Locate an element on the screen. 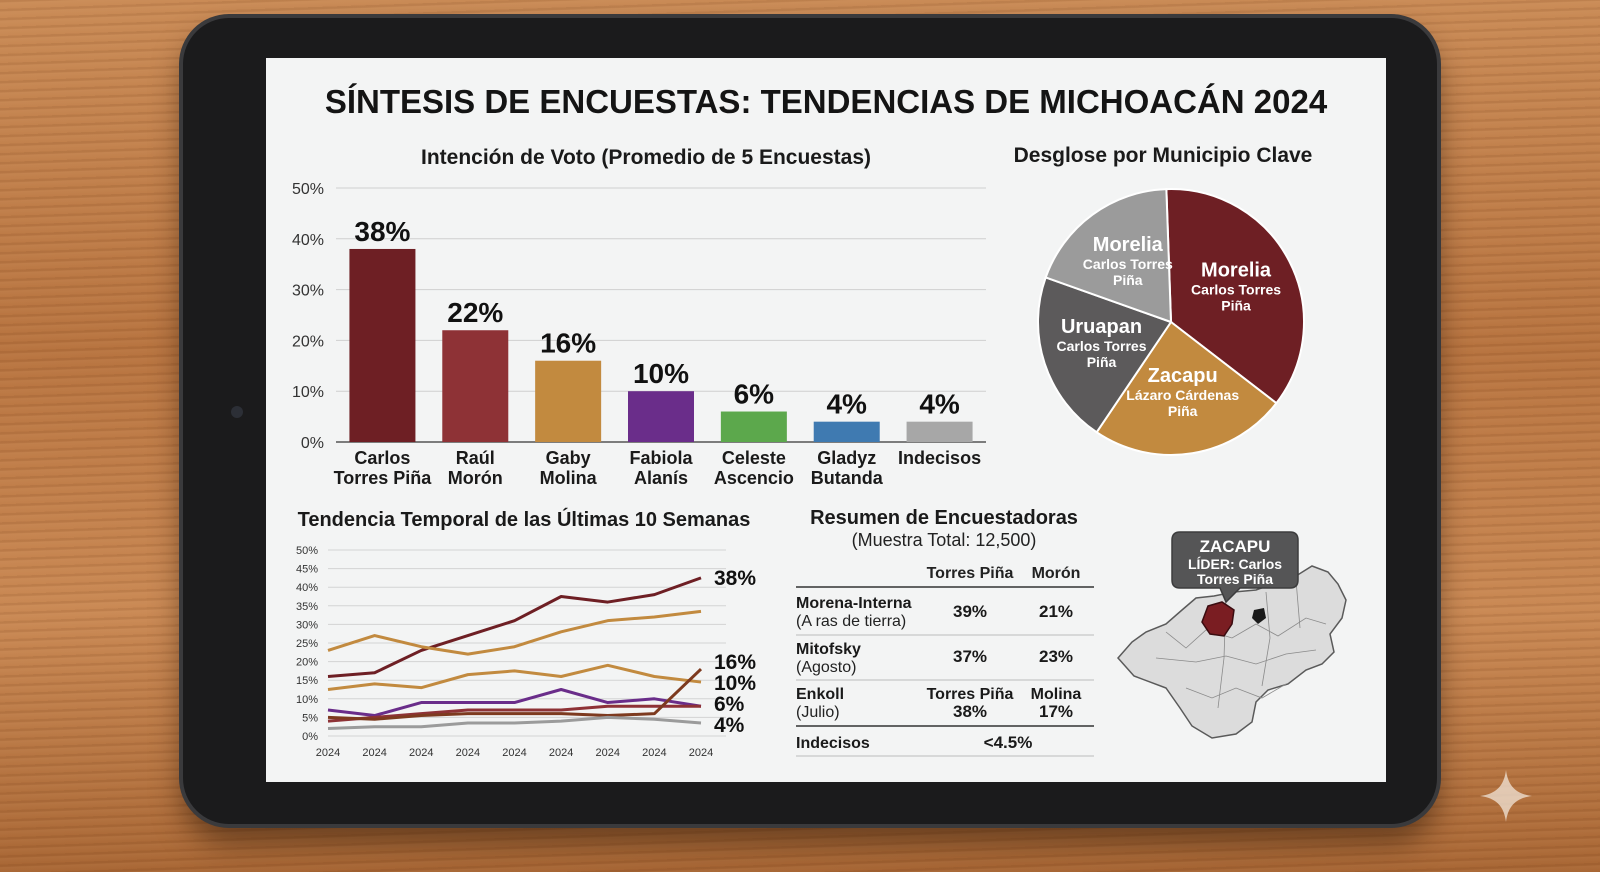 The image size is (1600, 872). callout-leader: Torres Piña is located at coordinates (1235, 579).